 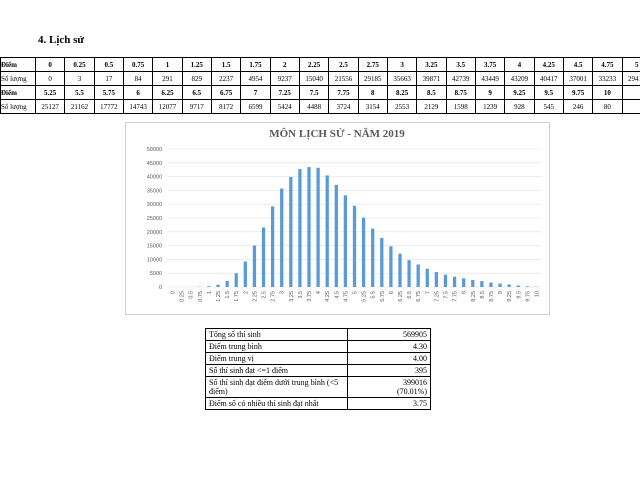 I want to click on x-tick-label: 1.75, so click(x=237, y=296).